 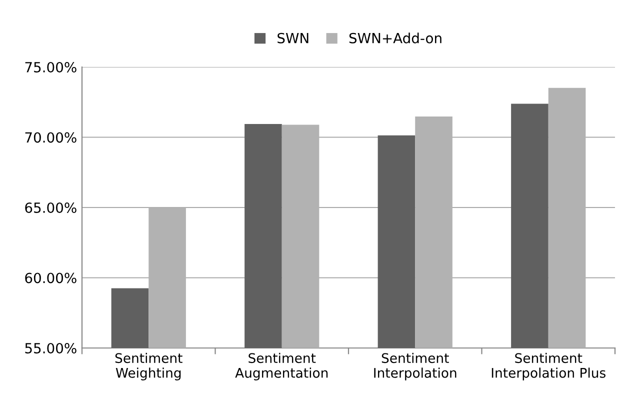 I want to click on y-tick-label: 70.00%, so click(x=50, y=137).